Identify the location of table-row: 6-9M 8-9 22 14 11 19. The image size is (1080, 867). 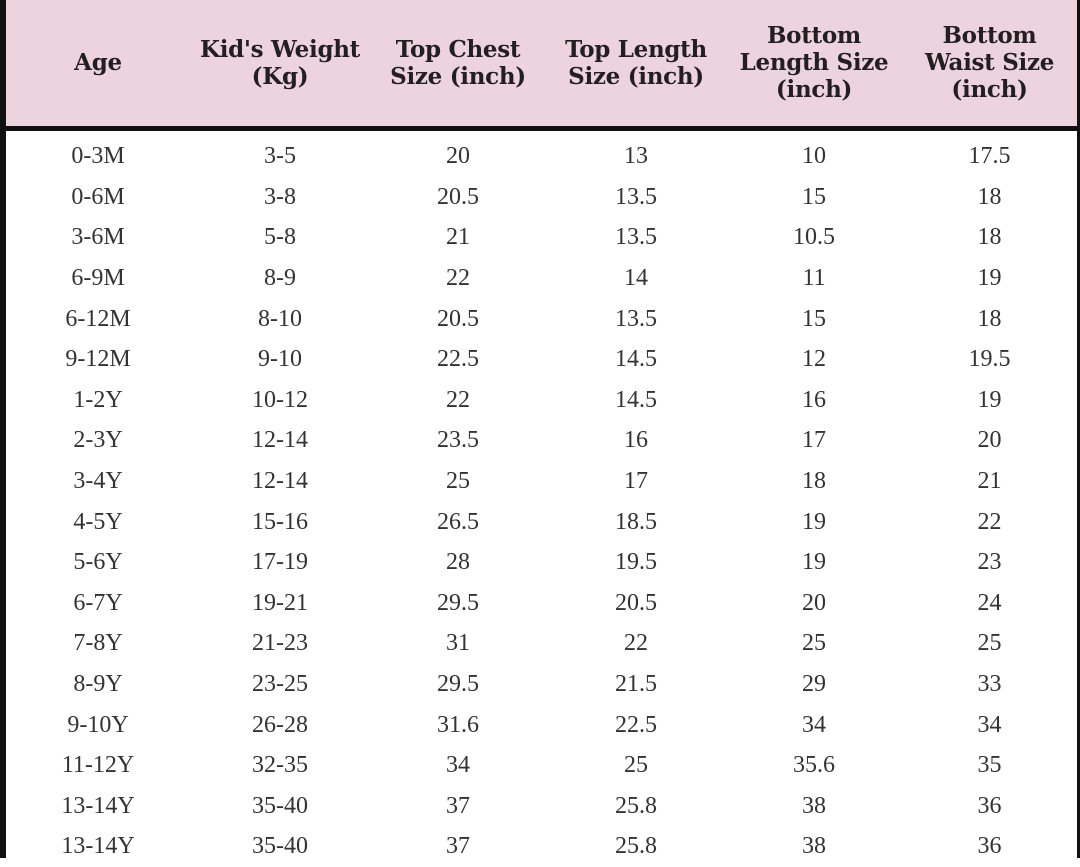
(541, 278).